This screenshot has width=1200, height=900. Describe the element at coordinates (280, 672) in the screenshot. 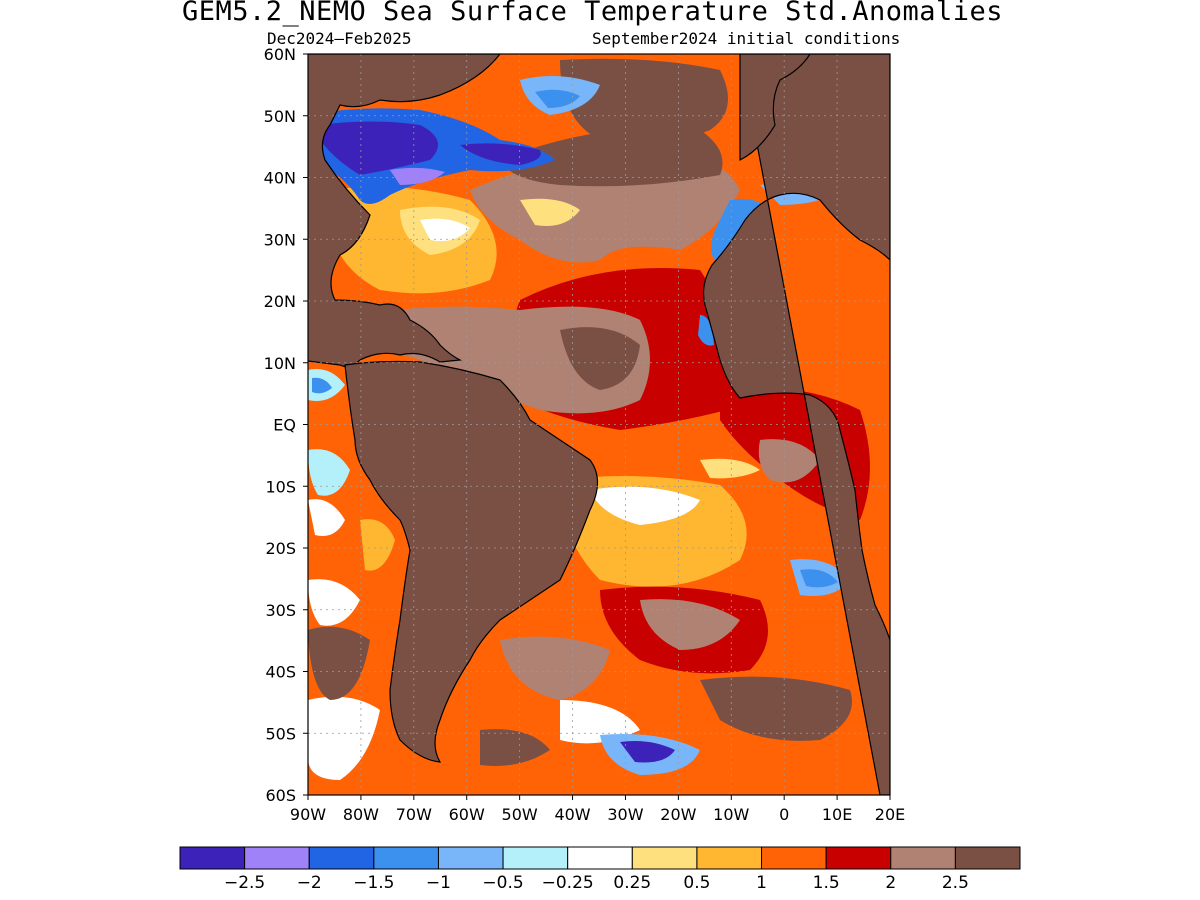

I see `lat-tick-label: 40S` at that location.